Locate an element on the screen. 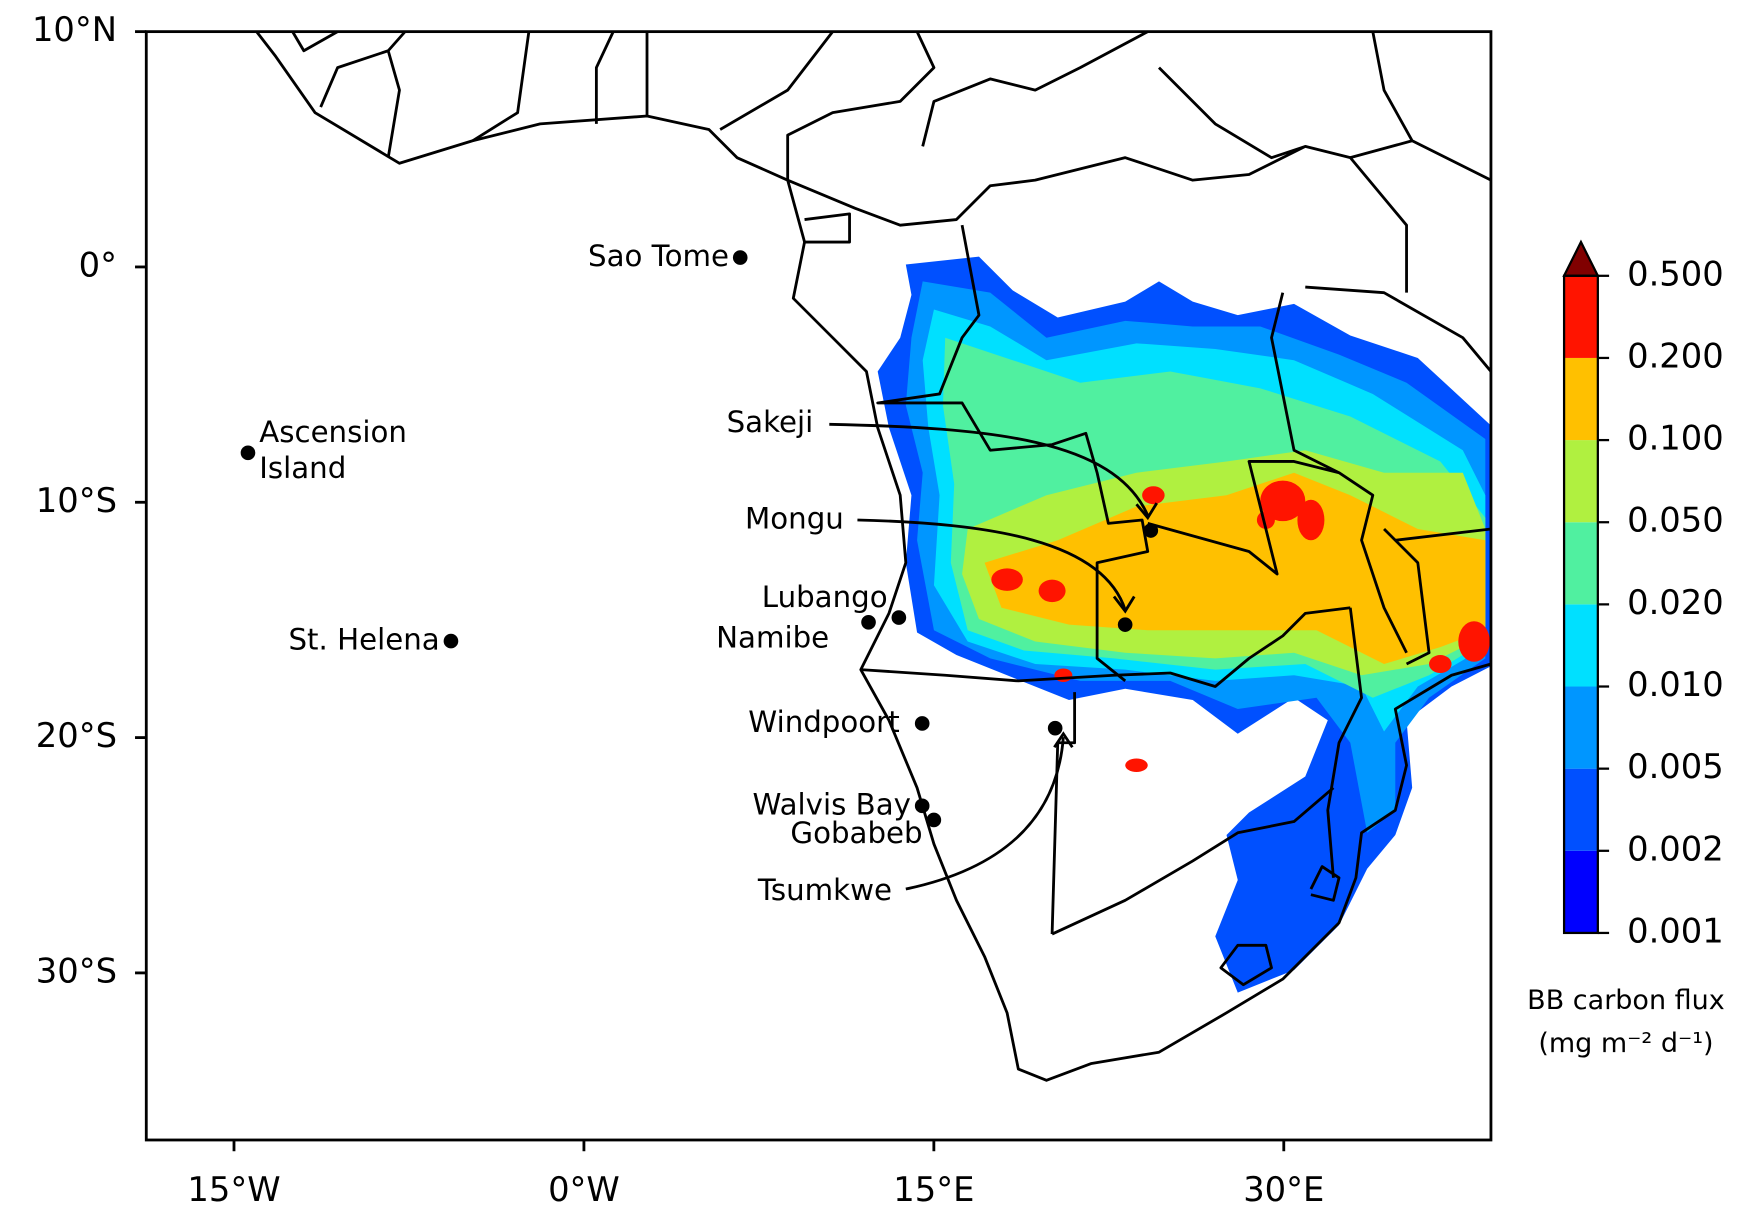  site-label: St. Helena is located at coordinates (363, 640).